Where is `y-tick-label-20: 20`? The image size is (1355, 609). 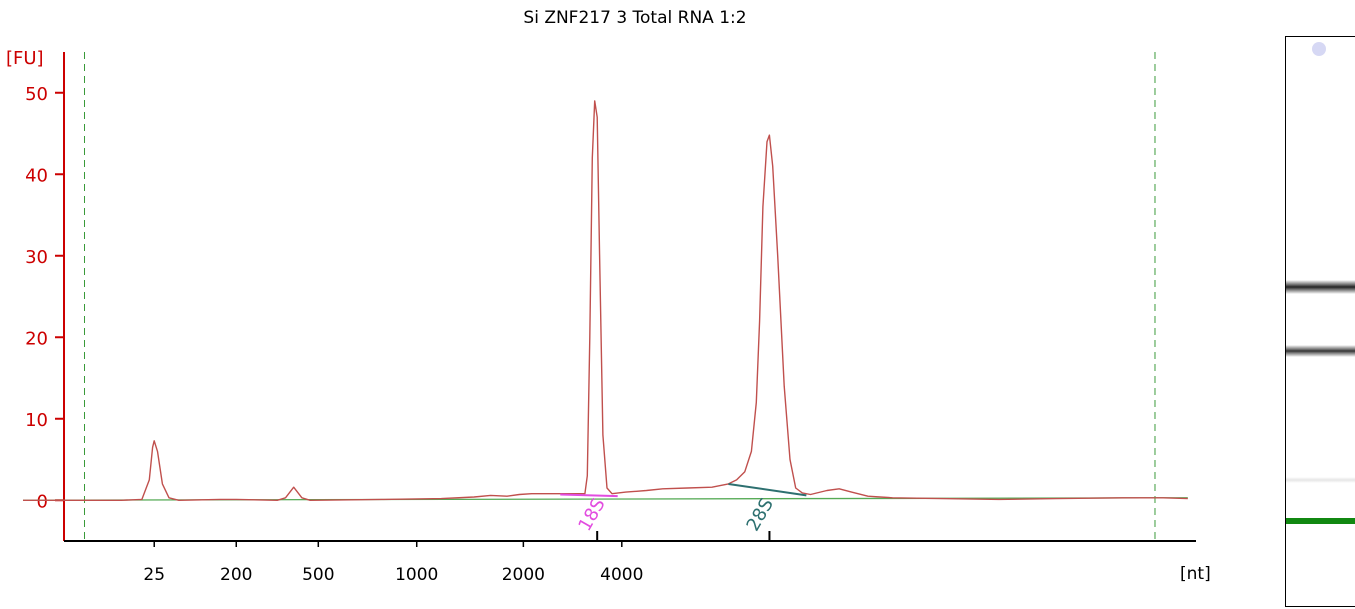
y-tick-label-20: 20 is located at coordinates (36, 338).